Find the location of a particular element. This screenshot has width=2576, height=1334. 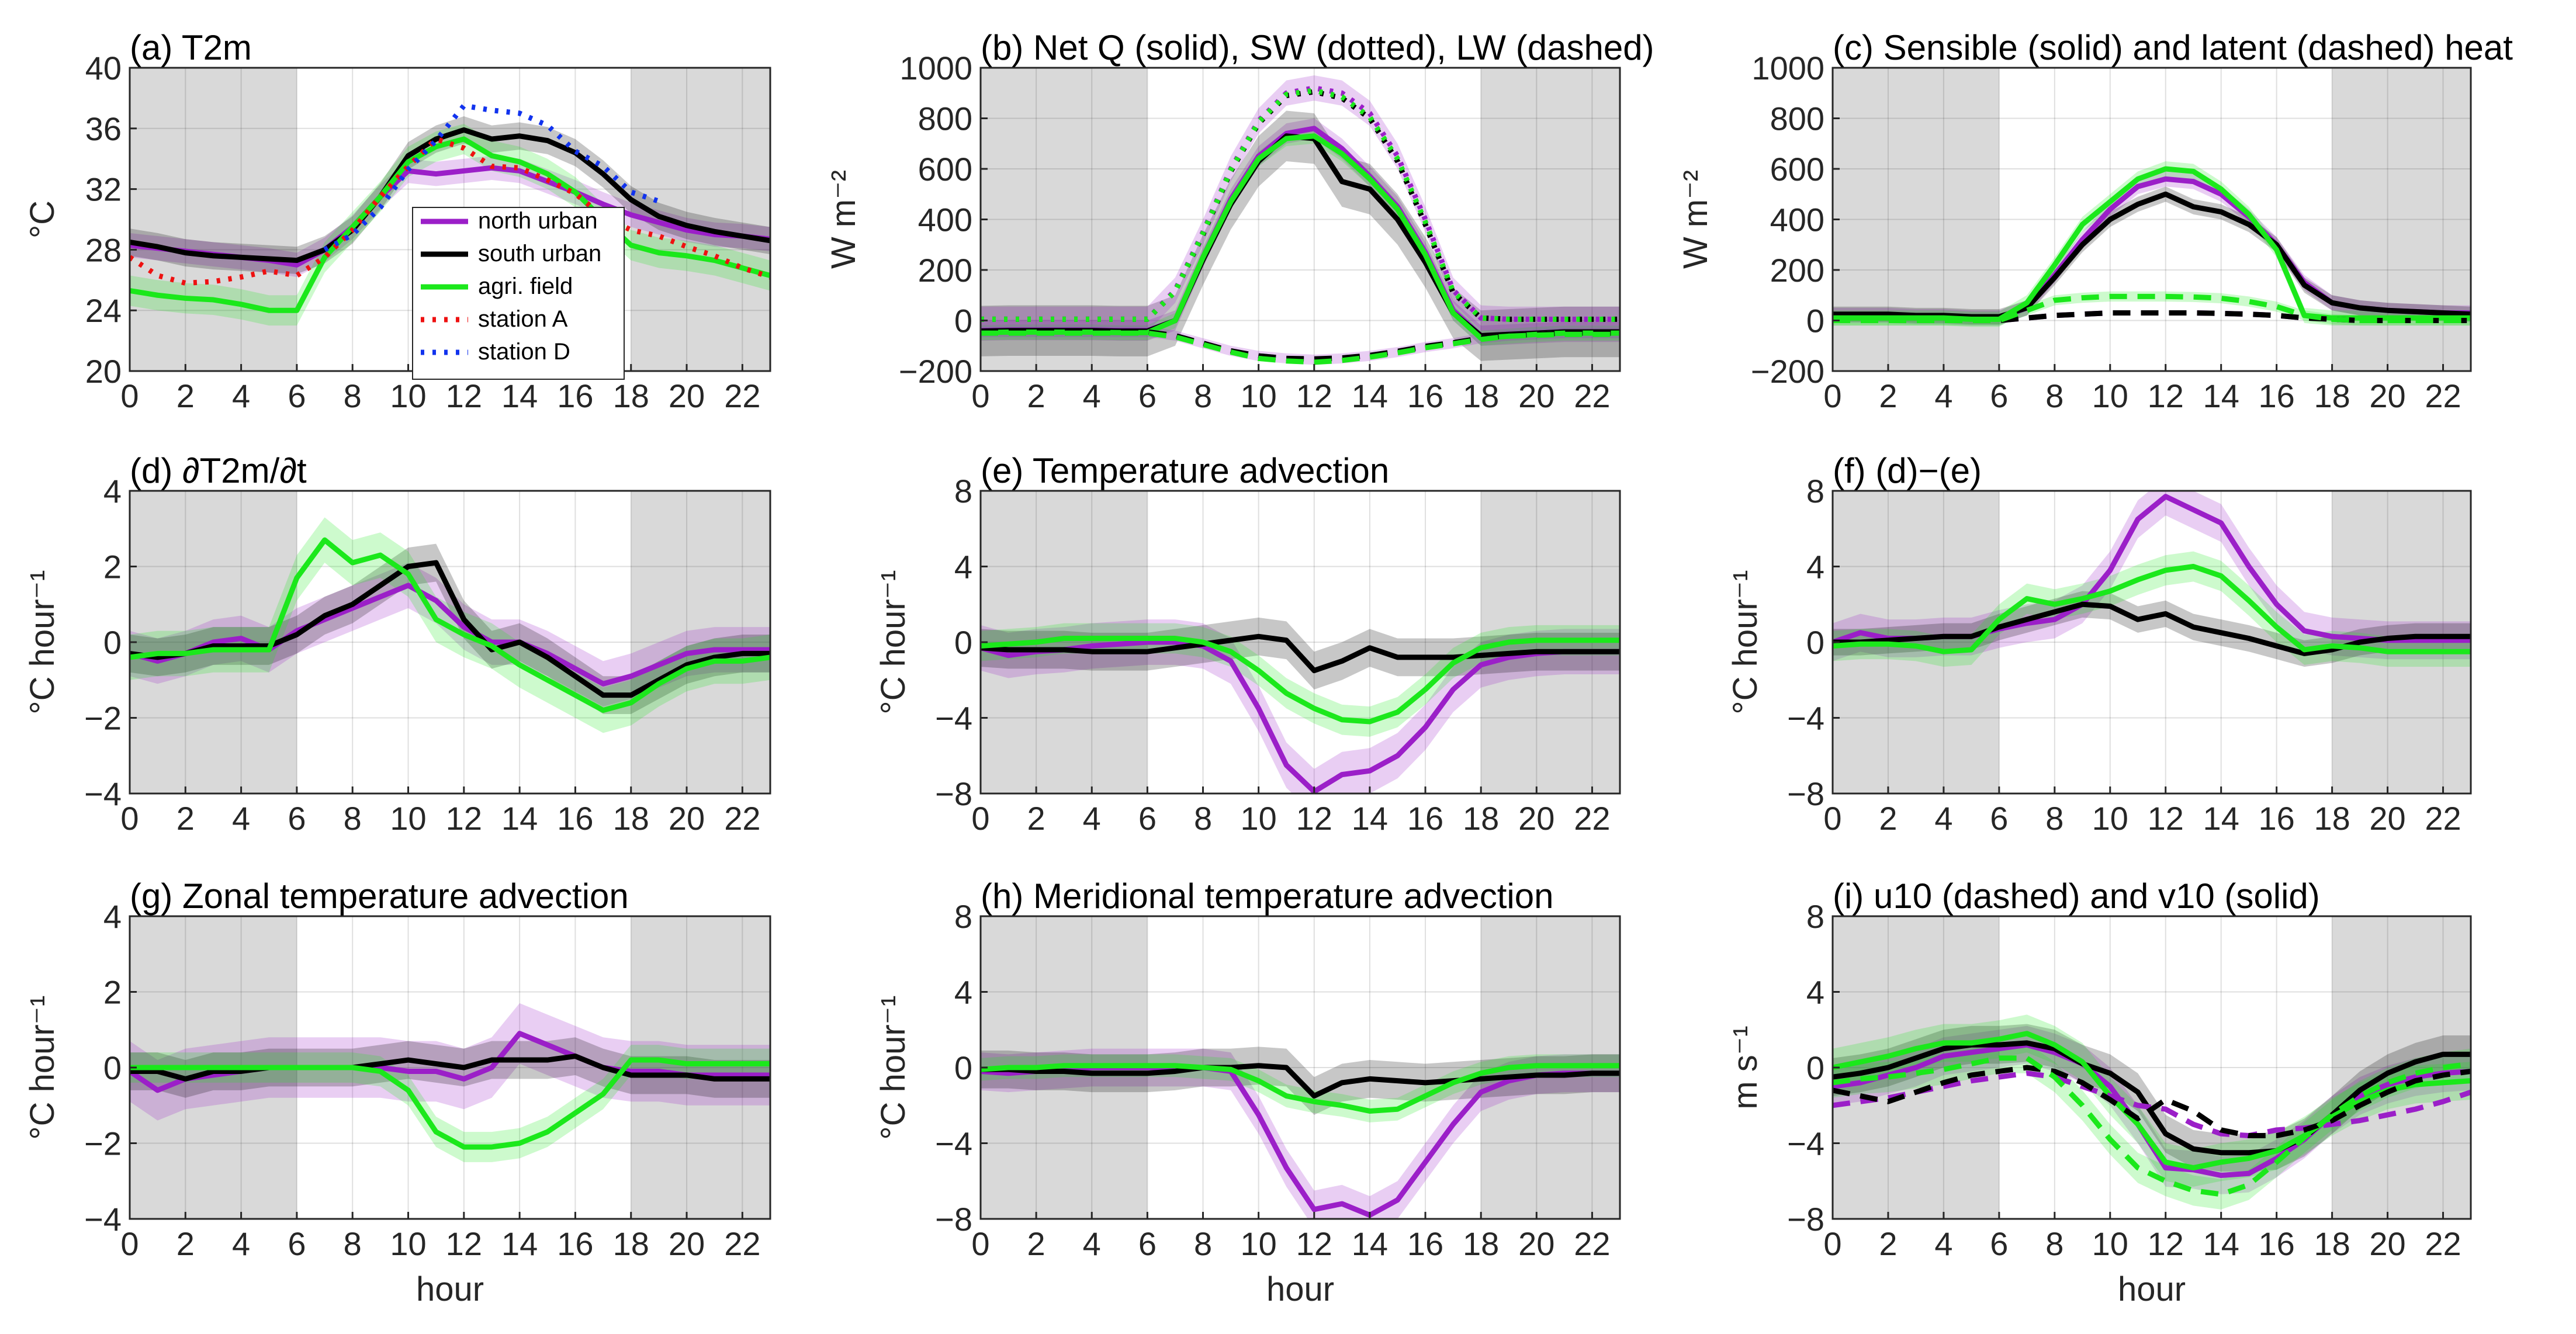

y-tick-label: 200 is located at coordinates (1797, 270).